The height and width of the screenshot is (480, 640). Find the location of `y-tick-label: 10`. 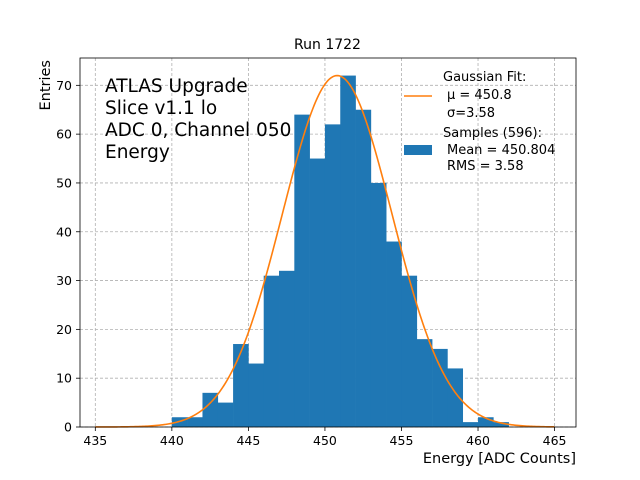

y-tick-label: 10 is located at coordinates (64, 378).